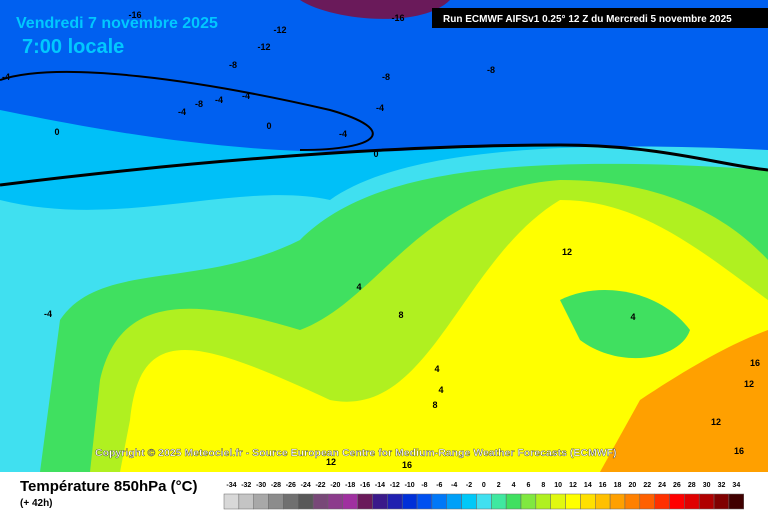 The image size is (768, 517). I want to click on legend-label: -32, so click(246, 485).